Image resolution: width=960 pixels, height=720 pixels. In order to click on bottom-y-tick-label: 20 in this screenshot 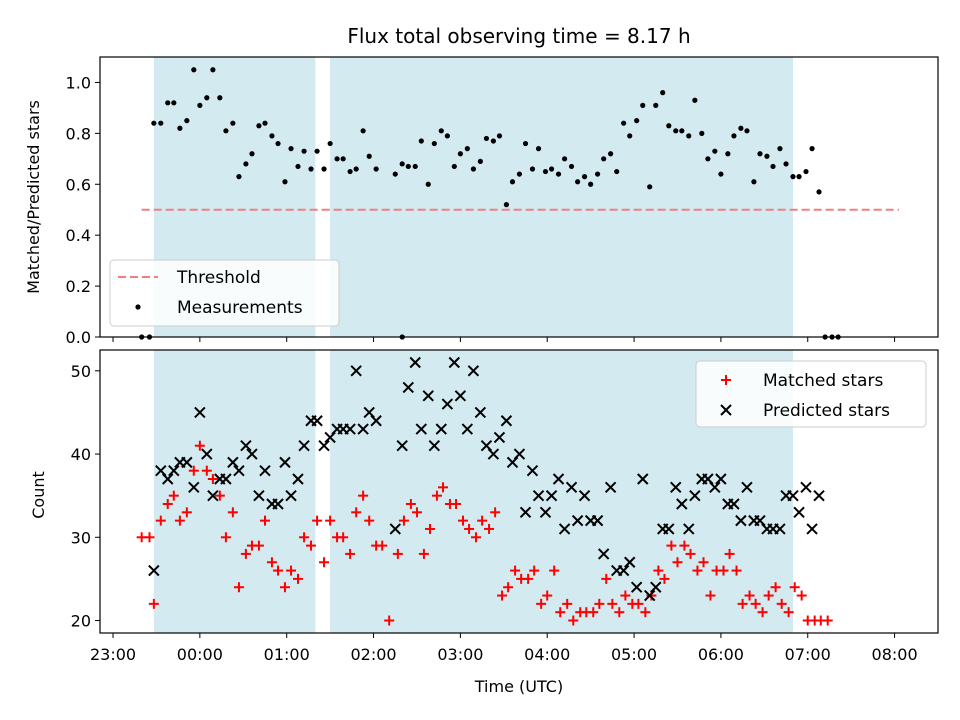, I will do `click(81, 621)`.